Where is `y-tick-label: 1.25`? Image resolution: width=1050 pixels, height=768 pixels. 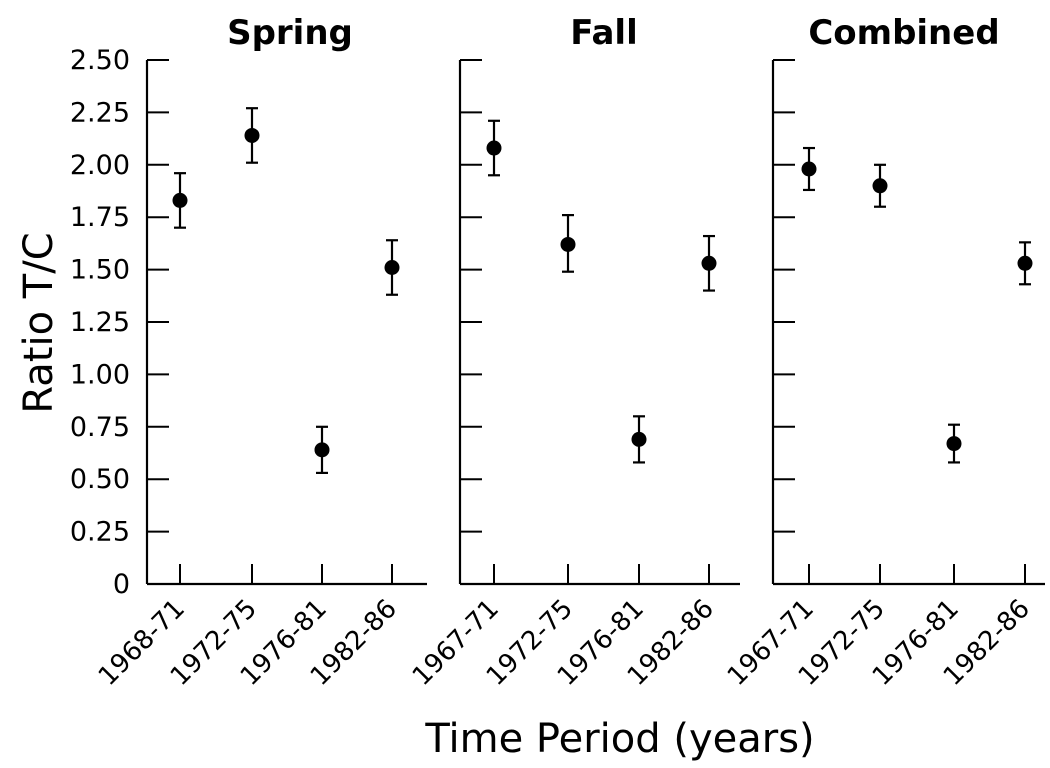
y-tick-label: 1.25 is located at coordinates (100, 322).